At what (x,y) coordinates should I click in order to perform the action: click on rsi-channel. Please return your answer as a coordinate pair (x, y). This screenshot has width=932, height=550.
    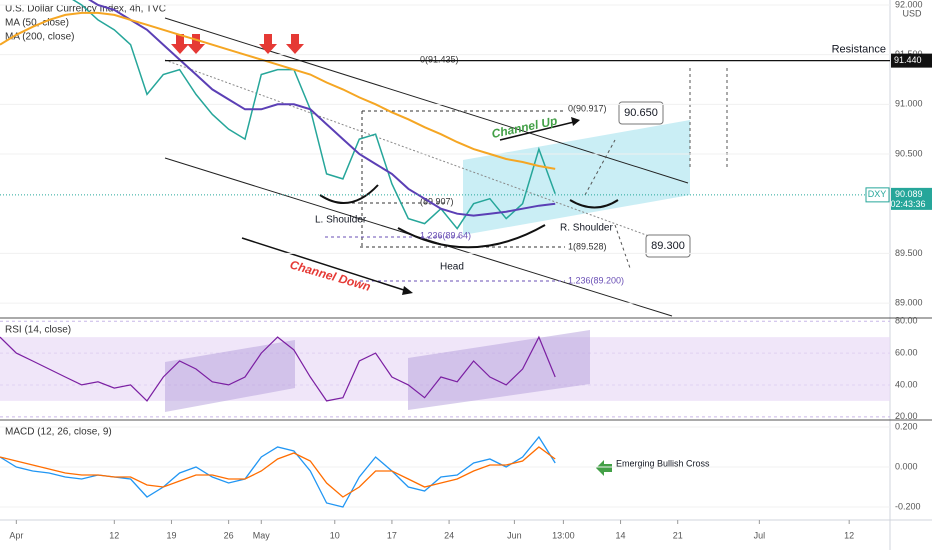
    Looking at the image, I should click on (230, 376).